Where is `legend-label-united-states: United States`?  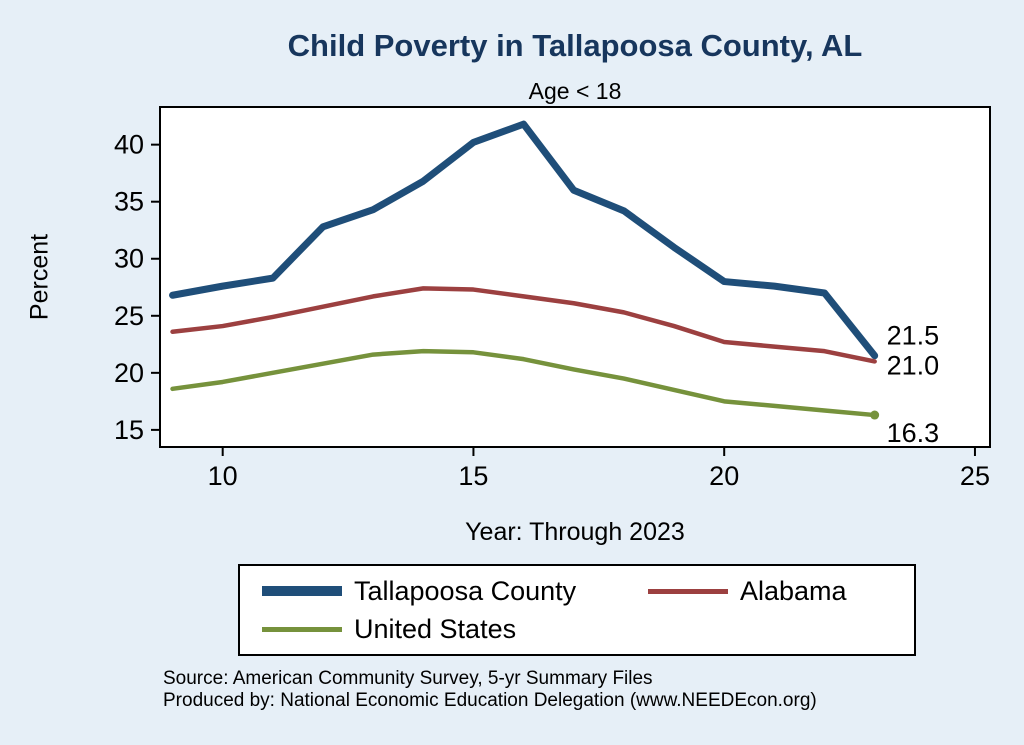 legend-label-united-states: United States is located at coordinates (435, 628).